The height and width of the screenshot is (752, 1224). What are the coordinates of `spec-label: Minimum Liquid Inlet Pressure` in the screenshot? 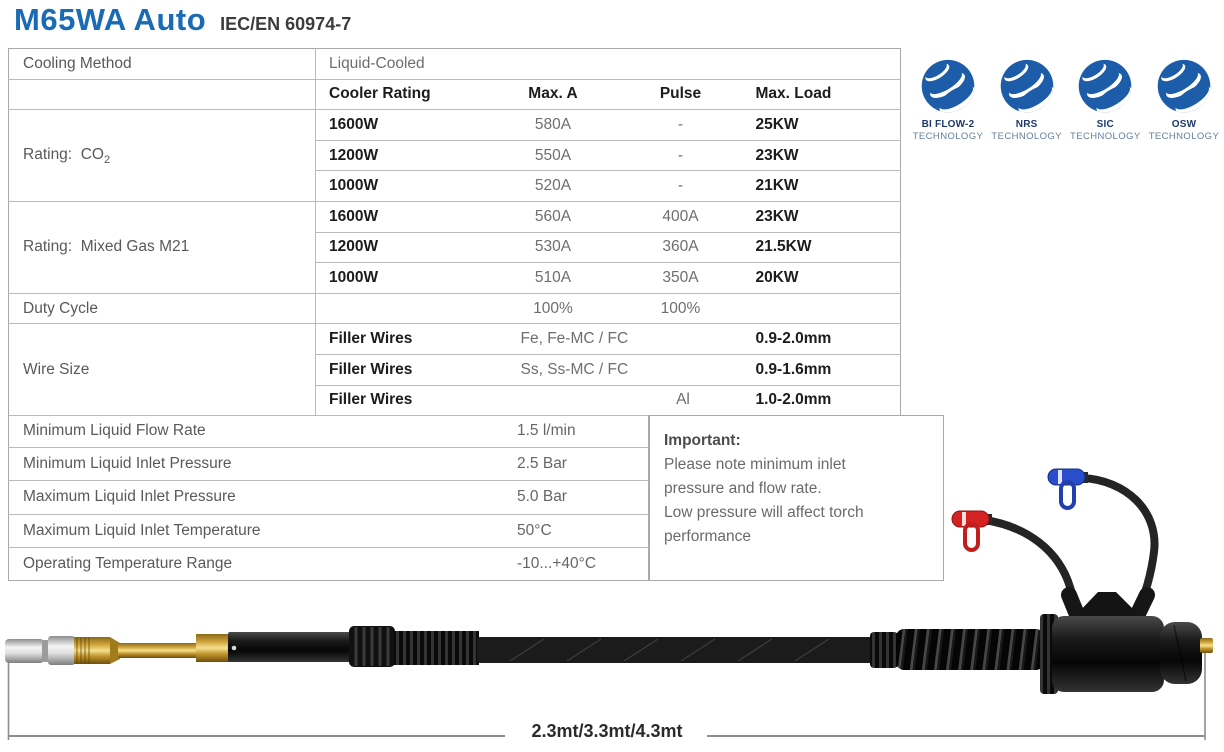 It's located at (262, 464).